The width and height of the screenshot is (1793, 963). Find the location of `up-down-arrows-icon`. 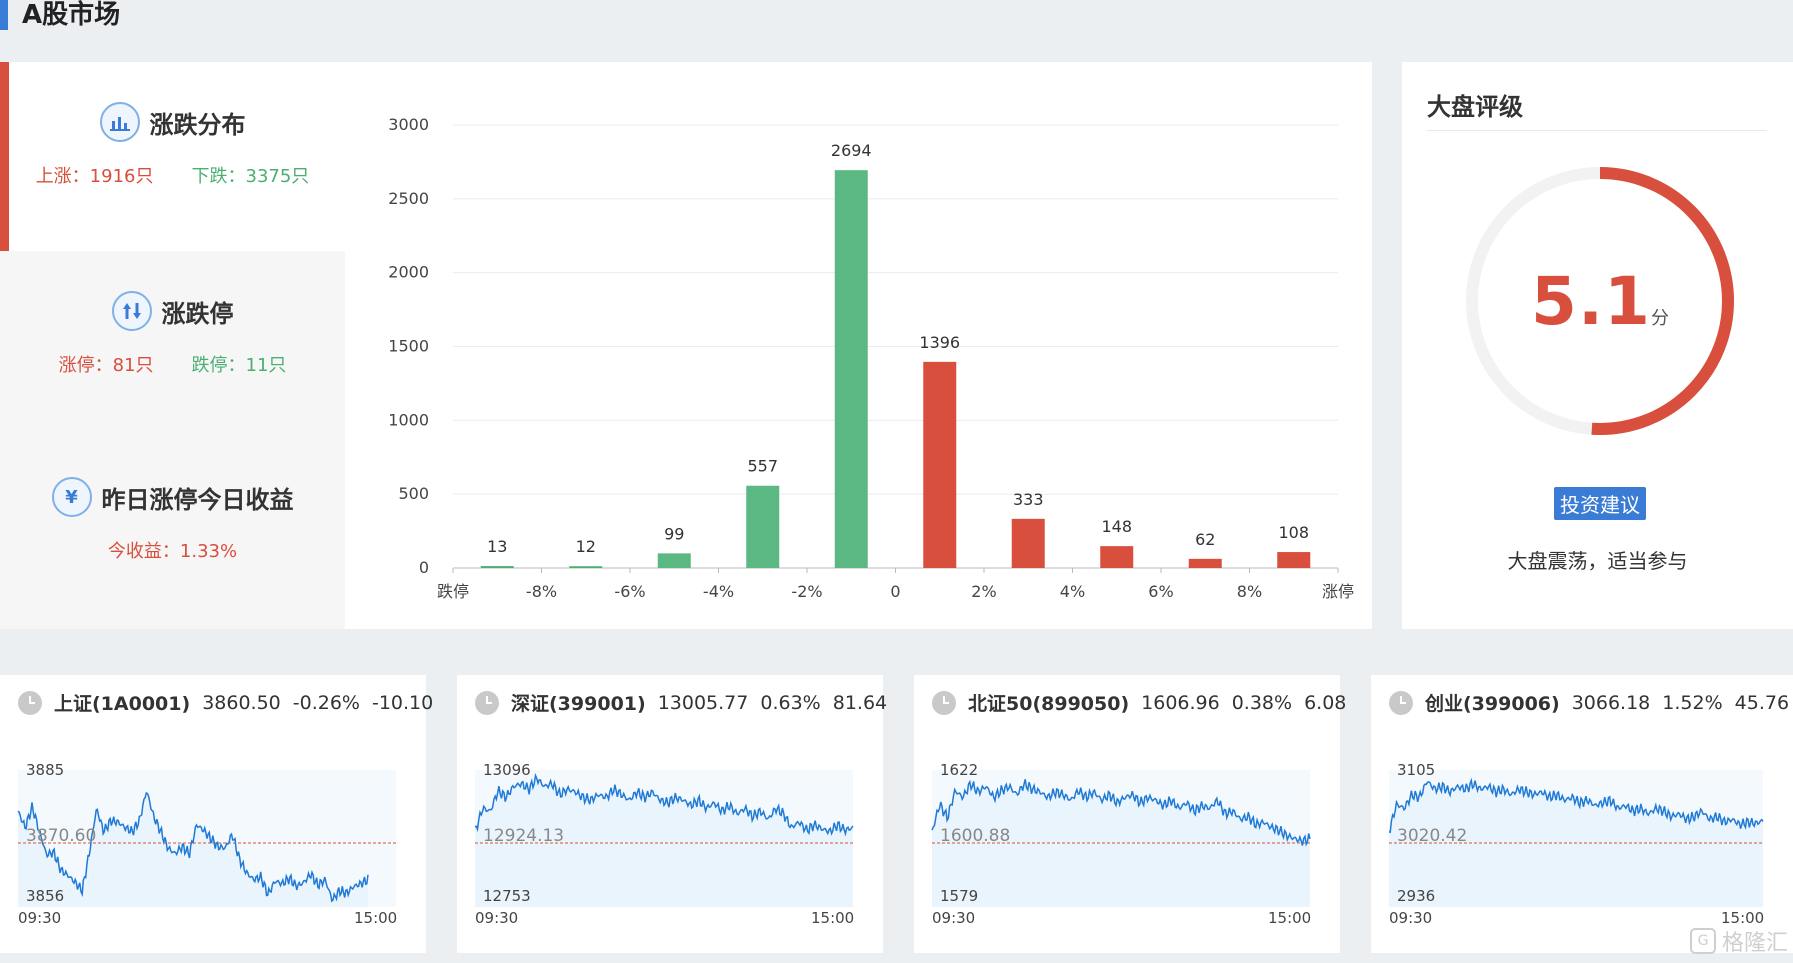

up-down-arrows-icon is located at coordinates (131, 311).